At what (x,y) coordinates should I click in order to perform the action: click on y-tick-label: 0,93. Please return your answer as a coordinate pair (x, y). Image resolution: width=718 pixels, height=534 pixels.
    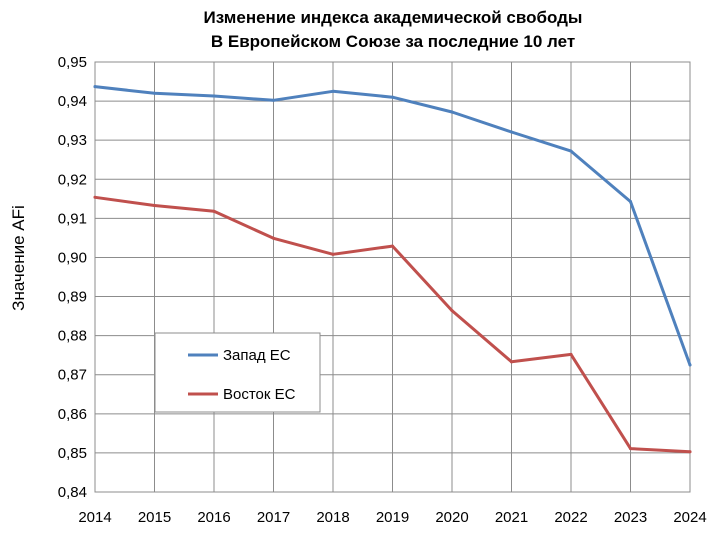
    Looking at the image, I should click on (72, 140).